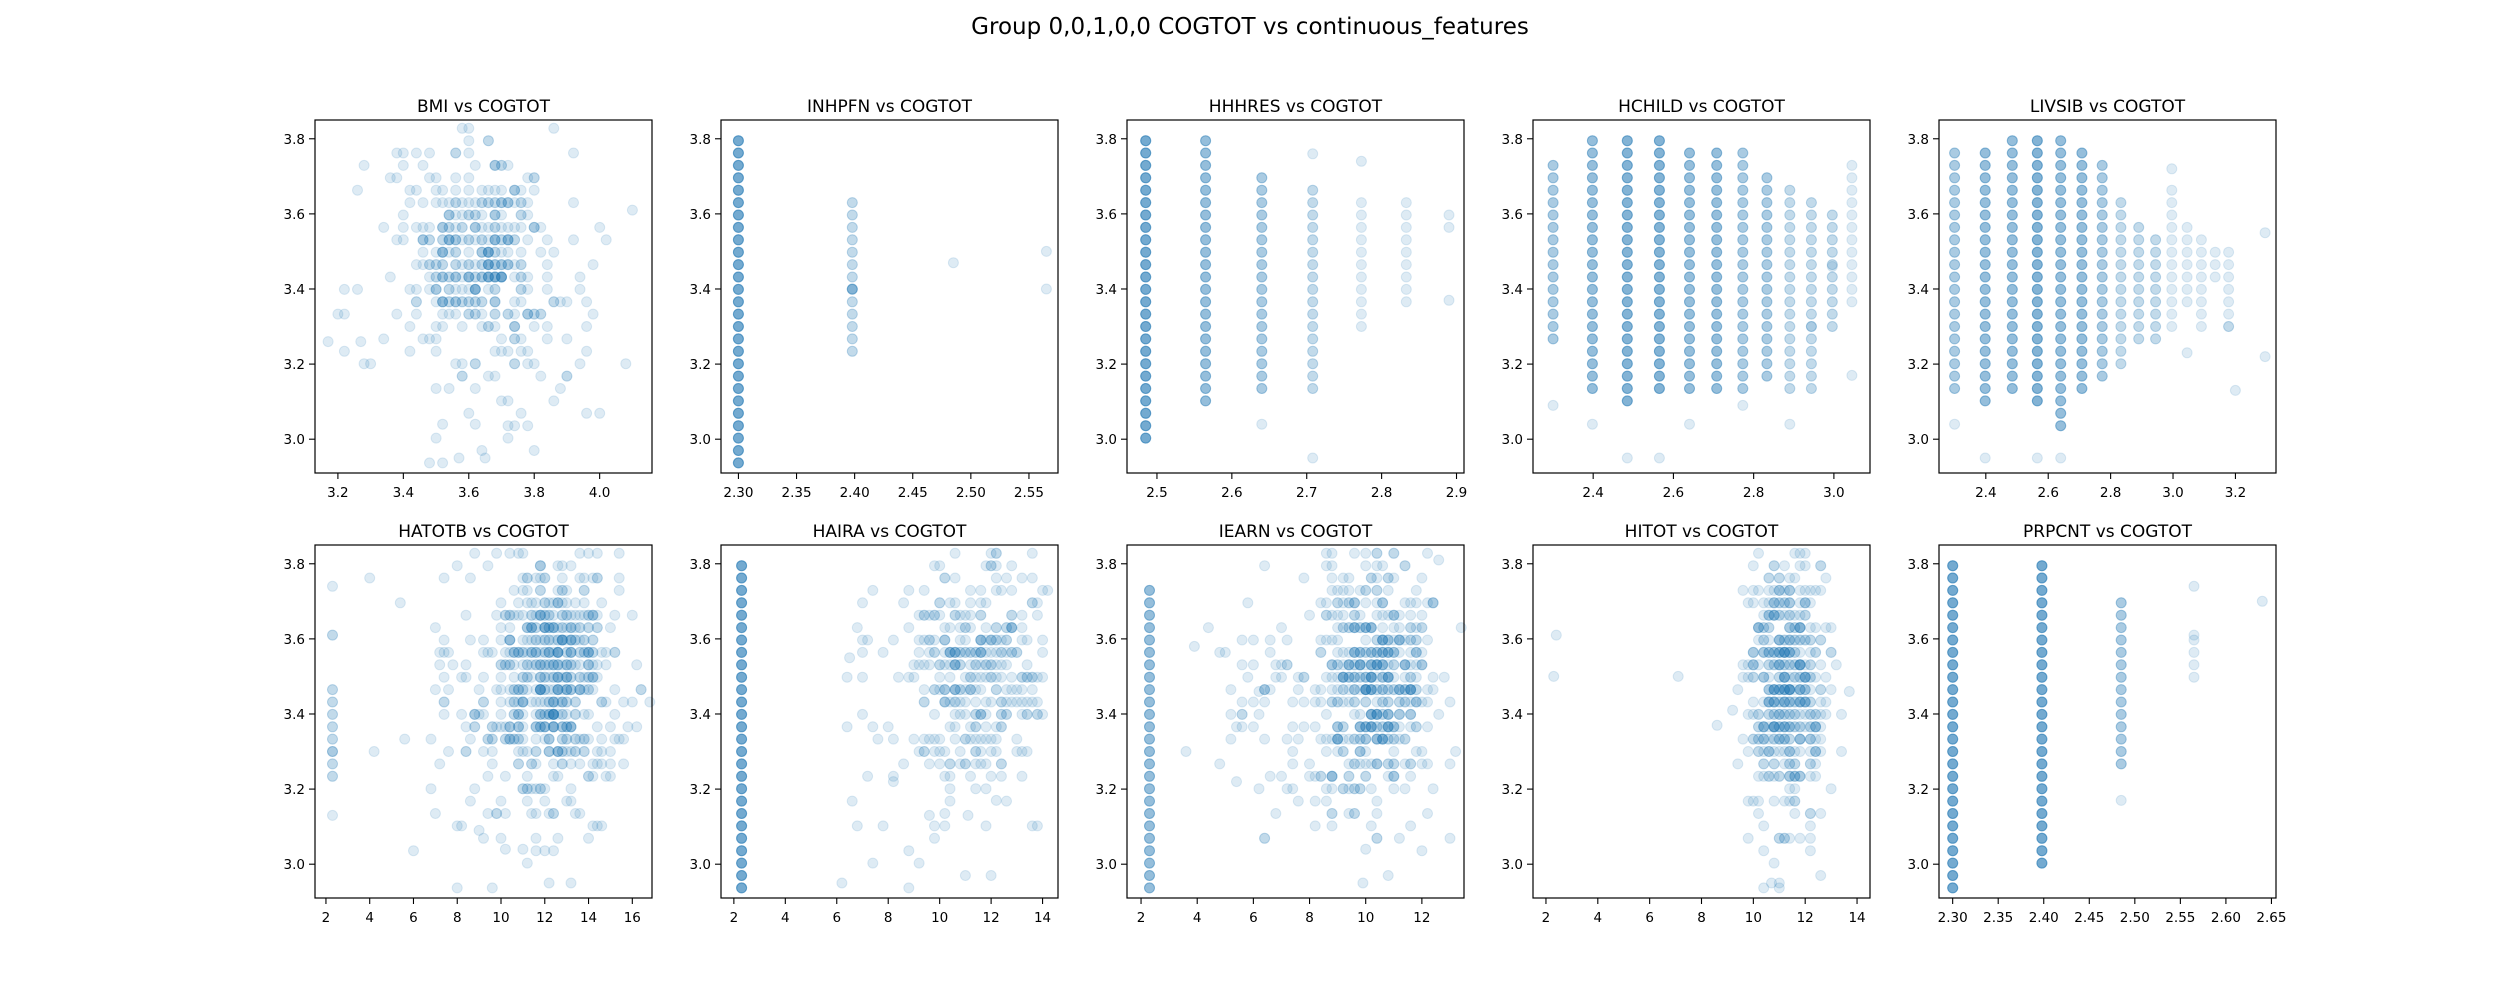 Image resolution: width=2500 pixels, height=1000 pixels. What do you see at coordinates (2110, 493) in the screenshot?
I see `x-tick-label: 2.8` at bounding box center [2110, 493].